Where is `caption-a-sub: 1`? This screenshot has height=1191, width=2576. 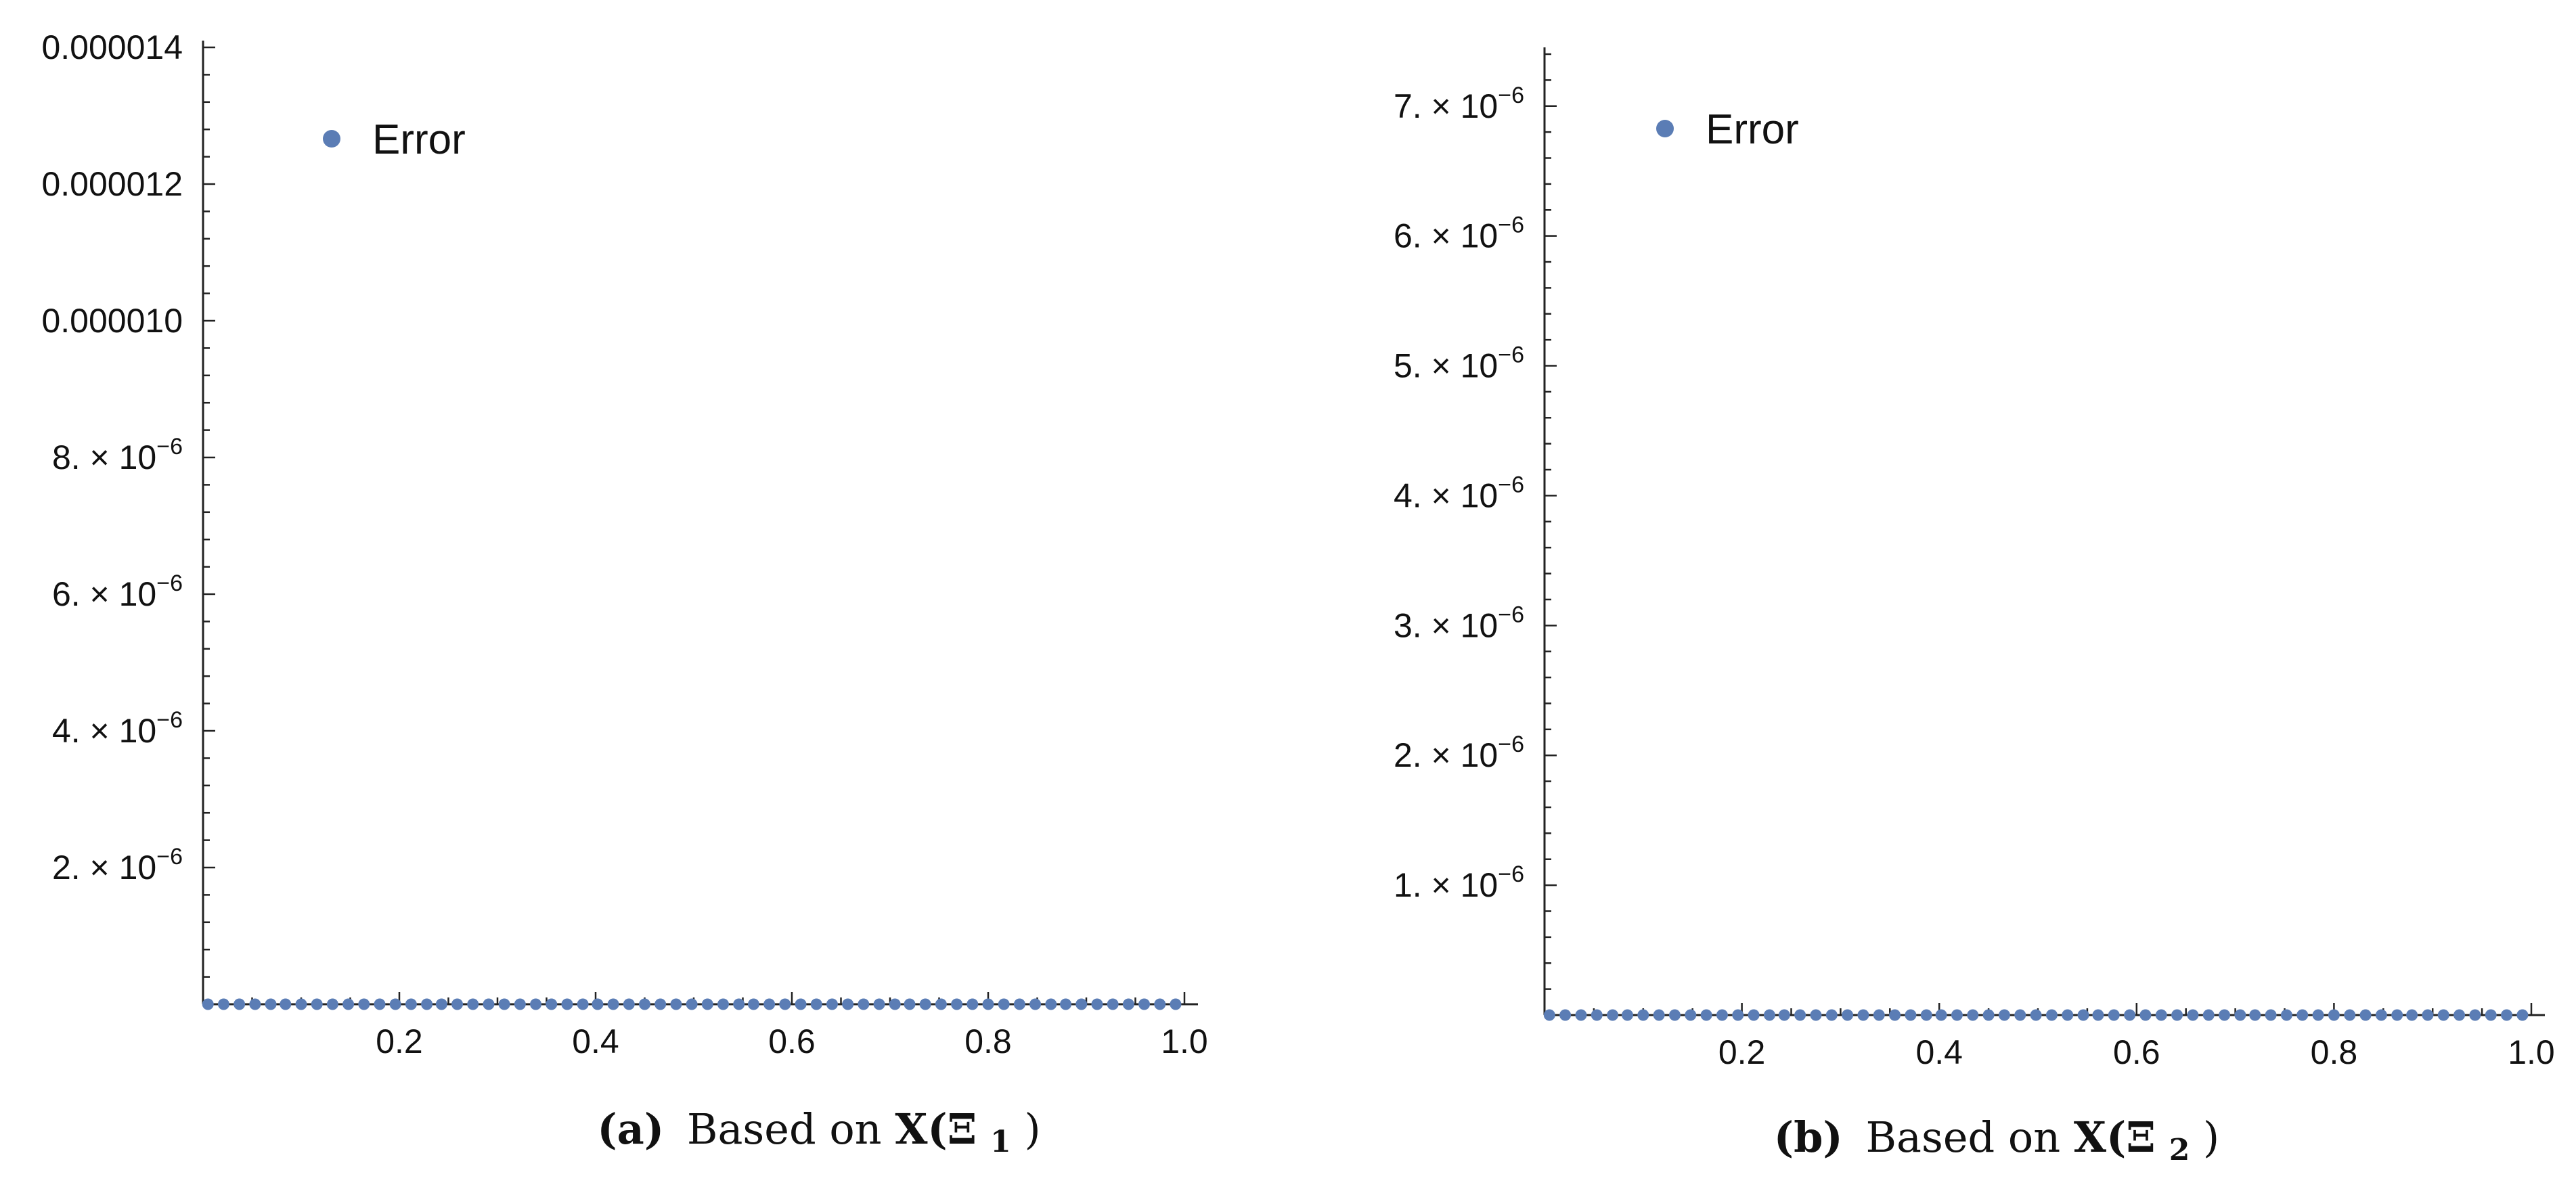
caption-a-sub: 1 is located at coordinates (1000, 1142).